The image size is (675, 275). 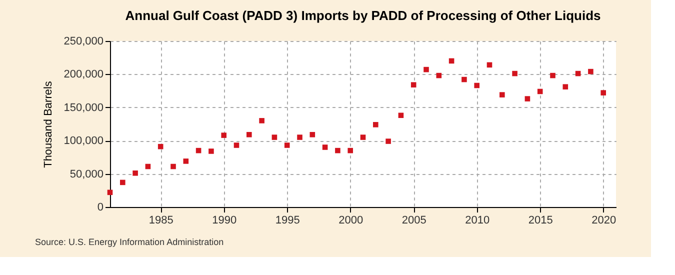 What do you see at coordinates (224, 220) in the screenshot?
I see `x-tick-label: 1990` at bounding box center [224, 220].